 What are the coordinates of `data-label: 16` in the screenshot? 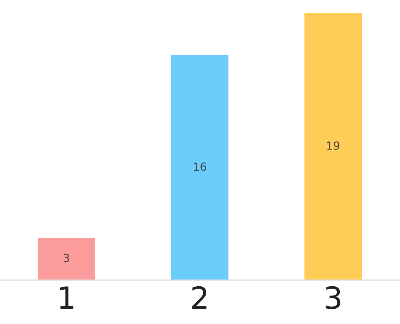 It's located at (200, 167).